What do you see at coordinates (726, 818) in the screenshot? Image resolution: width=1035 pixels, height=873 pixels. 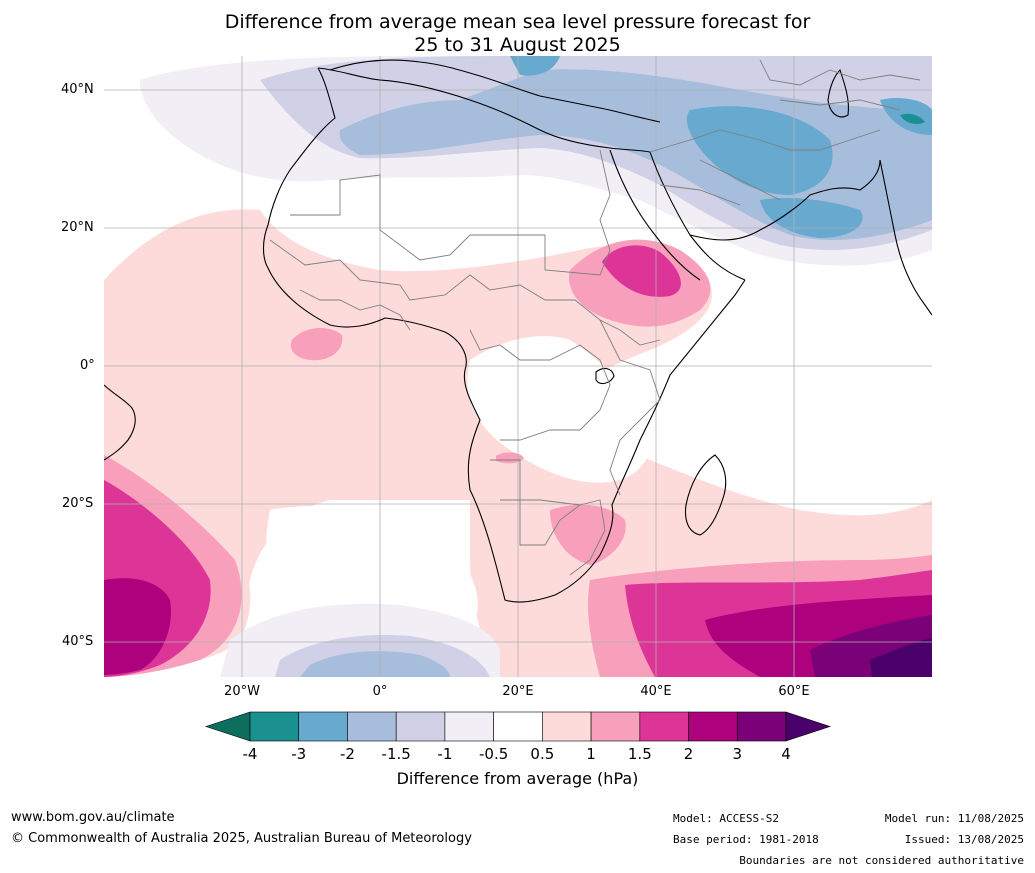 I see `footer-model: Model: ACCESS-S2` at bounding box center [726, 818].